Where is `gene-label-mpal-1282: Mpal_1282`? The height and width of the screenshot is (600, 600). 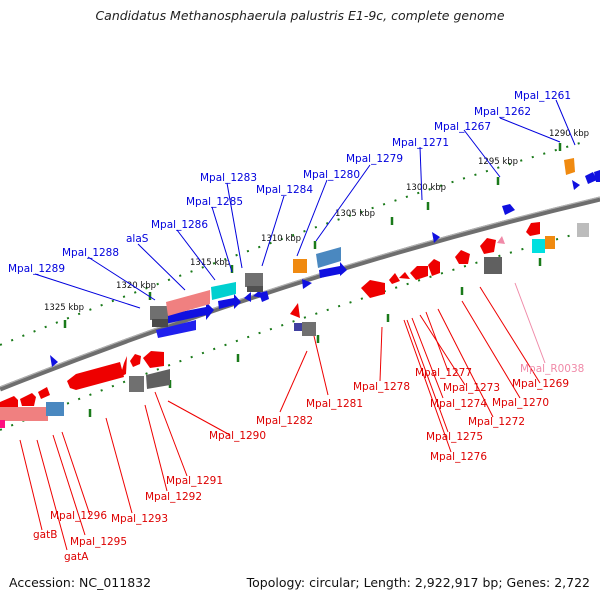
gene-label-mpal-1282: Mpal_1282 is located at coordinates (284, 421).